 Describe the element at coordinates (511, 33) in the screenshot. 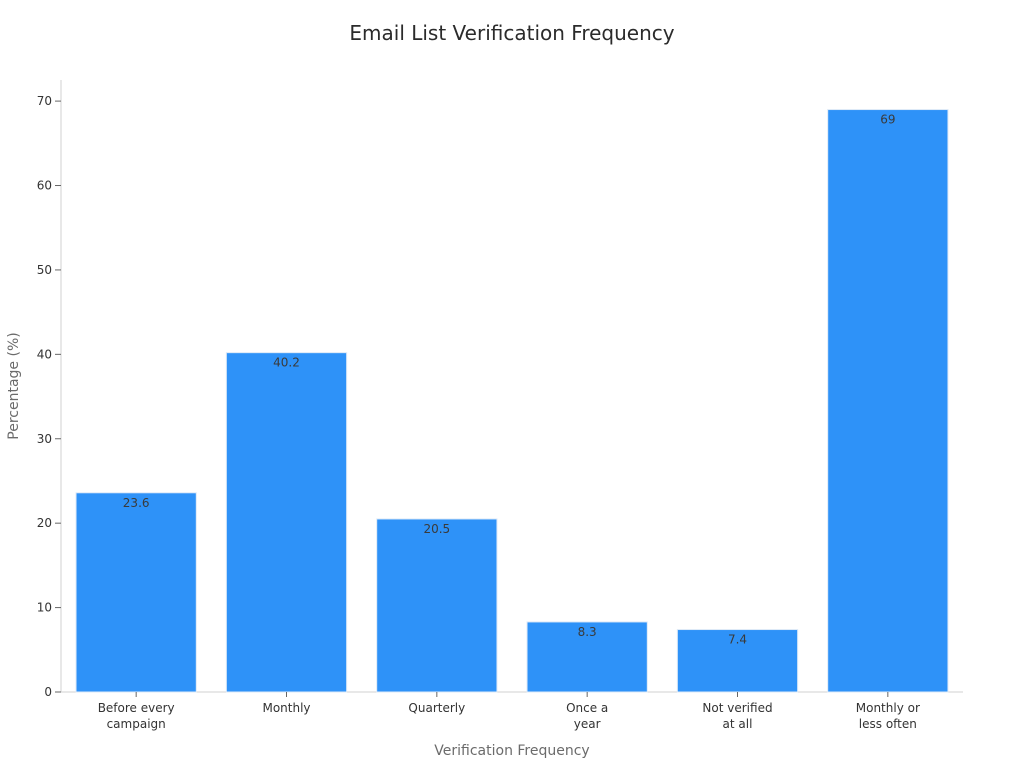

I see `chart-title: Email List Verification Frequency` at that location.